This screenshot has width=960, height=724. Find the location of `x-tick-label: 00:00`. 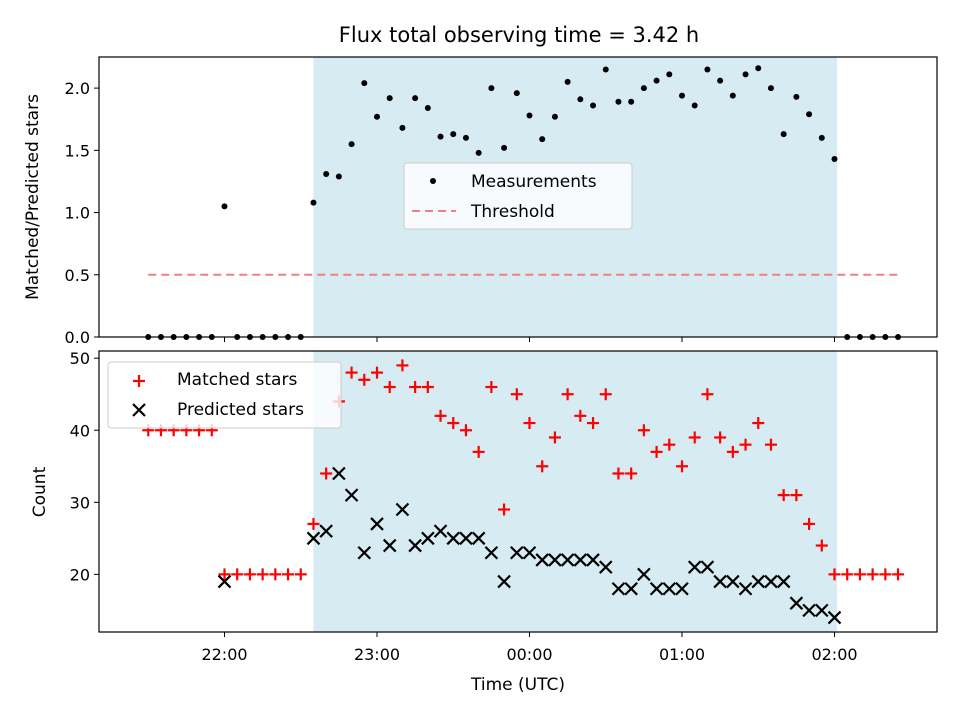

x-tick-label: 00:00 is located at coordinates (529, 654).